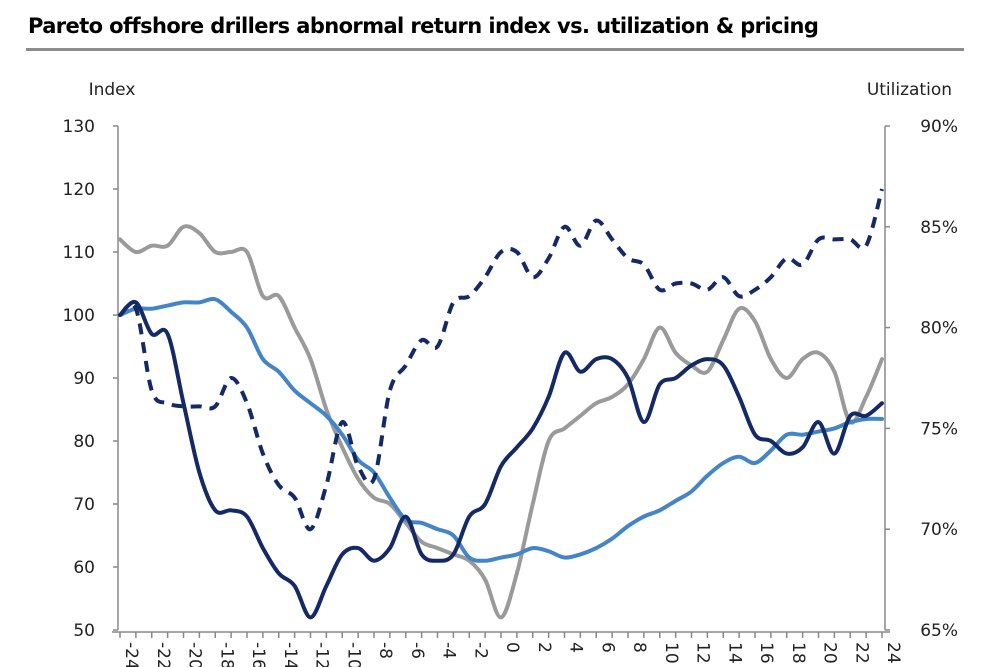  What do you see at coordinates (576, 647) in the screenshot?
I see `x-tick-label: 4` at bounding box center [576, 647].